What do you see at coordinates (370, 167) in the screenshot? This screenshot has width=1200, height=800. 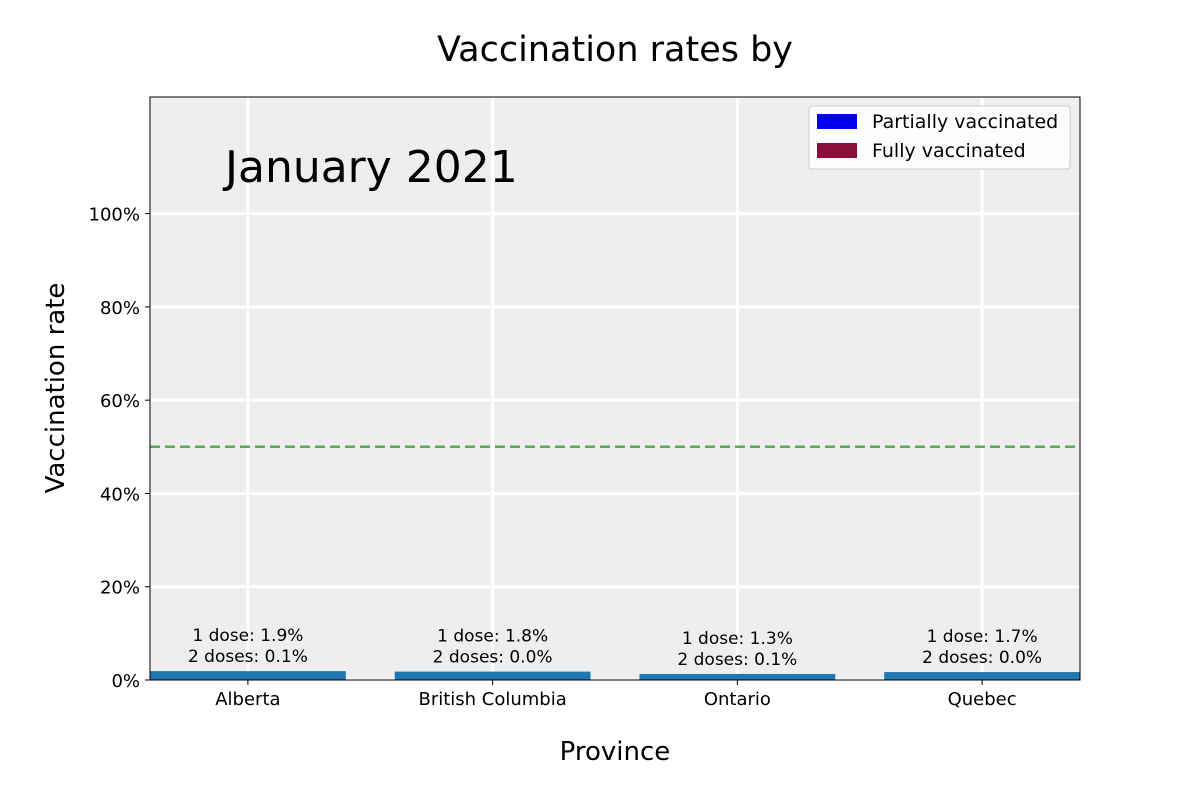 I see `date-annotation: January 2021` at bounding box center [370, 167].